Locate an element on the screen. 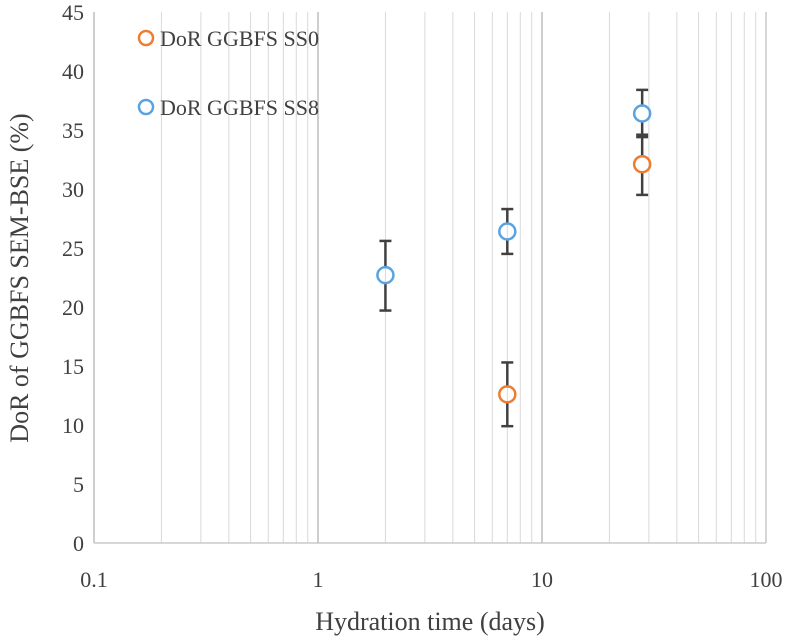 The height and width of the screenshot is (640, 788). y-axis-title: DoR of GGBFS SEM-BSE (%) is located at coordinates (19, 277).